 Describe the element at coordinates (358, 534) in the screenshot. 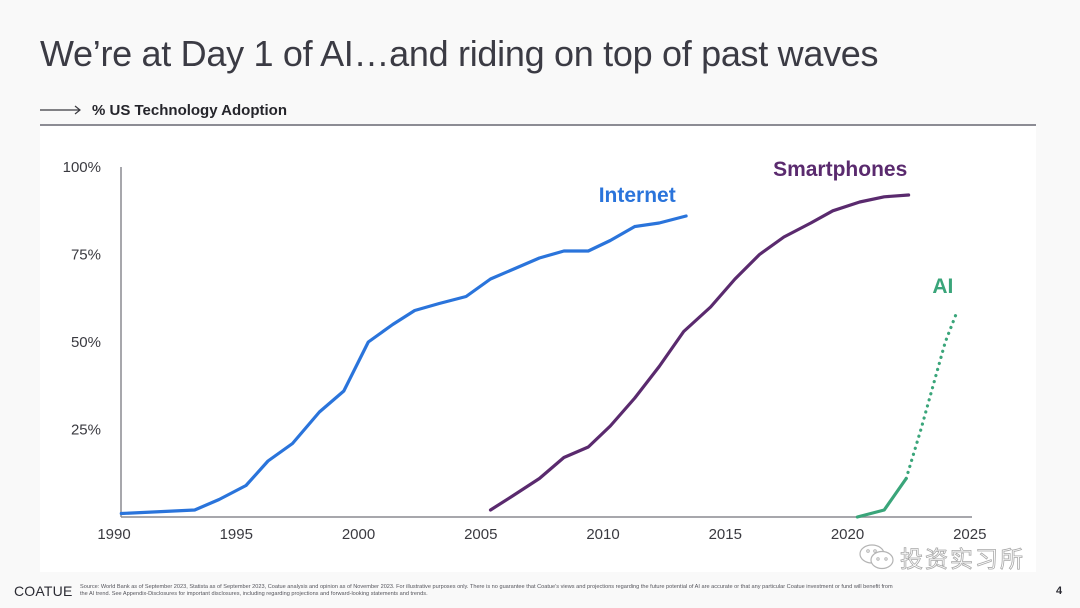

I see `x-tick-label: 2000` at that location.